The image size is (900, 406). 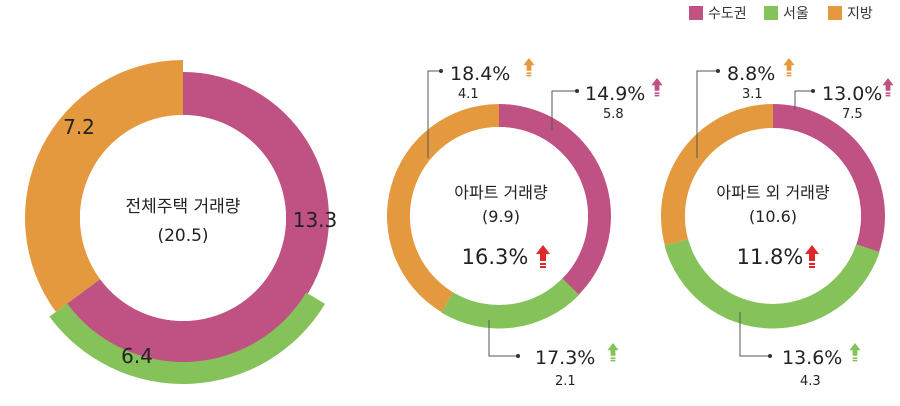 What do you see at coordinates (613, 114) in the screenshot?
I see `value-label-capital: 5.8` at bounding box center [613, 114].